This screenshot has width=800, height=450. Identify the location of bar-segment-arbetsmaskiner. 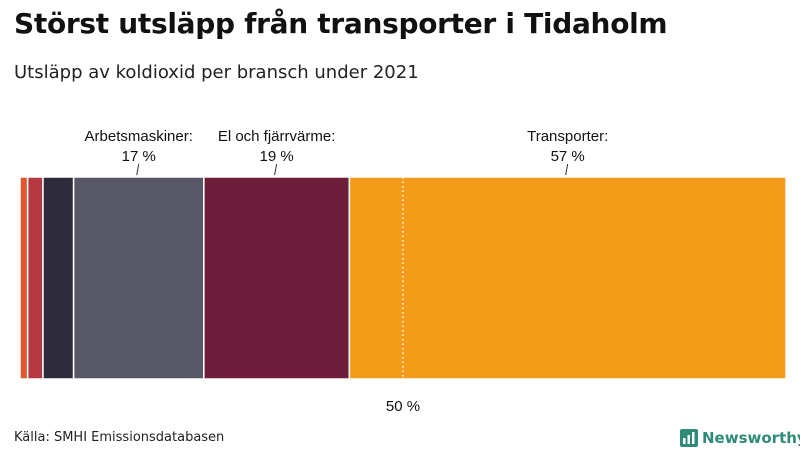
(138, 278).